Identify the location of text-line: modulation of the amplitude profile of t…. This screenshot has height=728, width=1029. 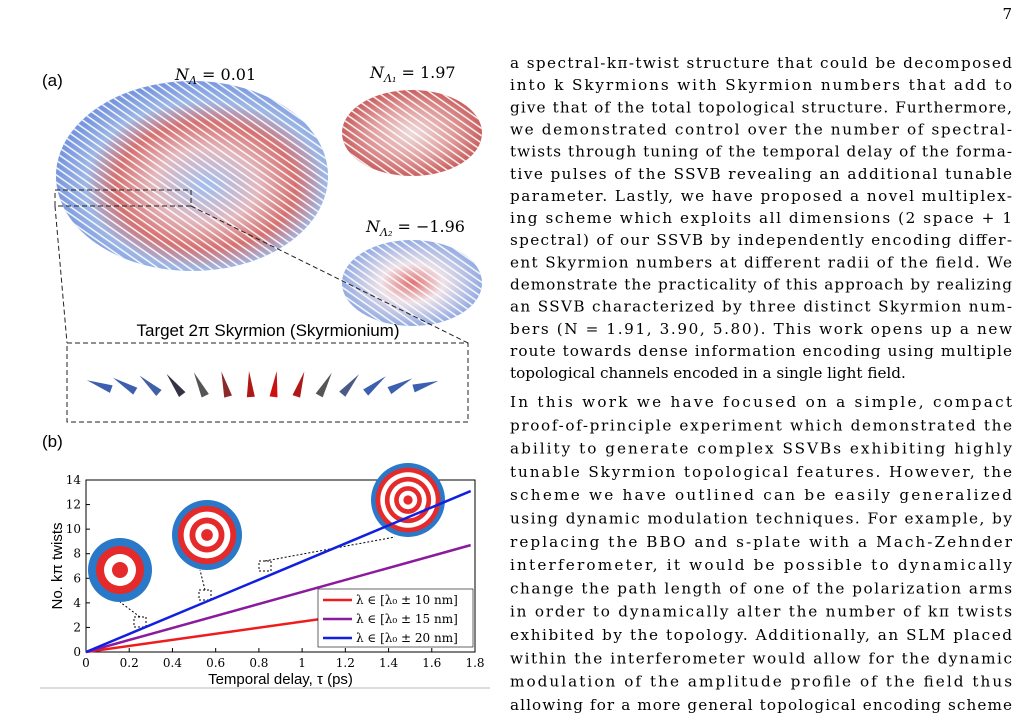
(761, 682).